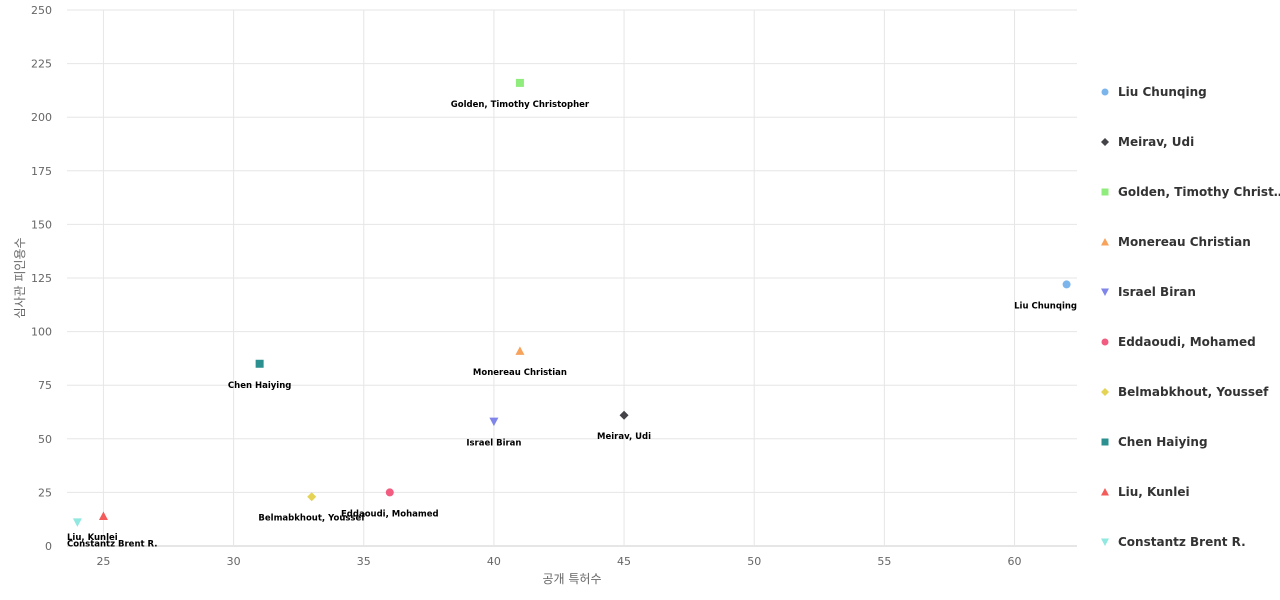 The width and height of the screenshot is (1280, 600). I want to click on x-axis-title: 공개 특허수, so click(571, 579).